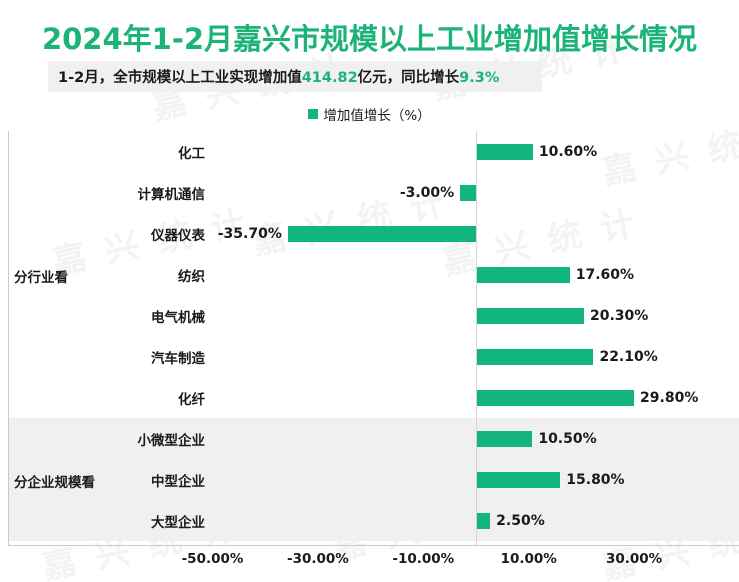  Describe the element at coordinates (369, 520) in the screenshot. I see `chart-row: 大型企业 2.50%` at that location.